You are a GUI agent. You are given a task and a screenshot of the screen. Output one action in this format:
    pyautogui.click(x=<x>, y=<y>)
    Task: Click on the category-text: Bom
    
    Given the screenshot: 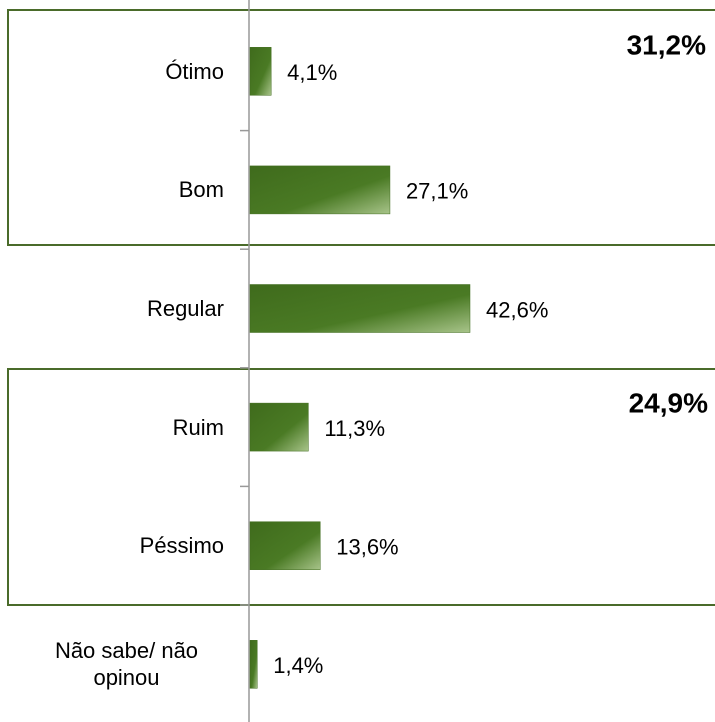 What is the action you would take?
    pyautogui.click(x=201, y=190)
    